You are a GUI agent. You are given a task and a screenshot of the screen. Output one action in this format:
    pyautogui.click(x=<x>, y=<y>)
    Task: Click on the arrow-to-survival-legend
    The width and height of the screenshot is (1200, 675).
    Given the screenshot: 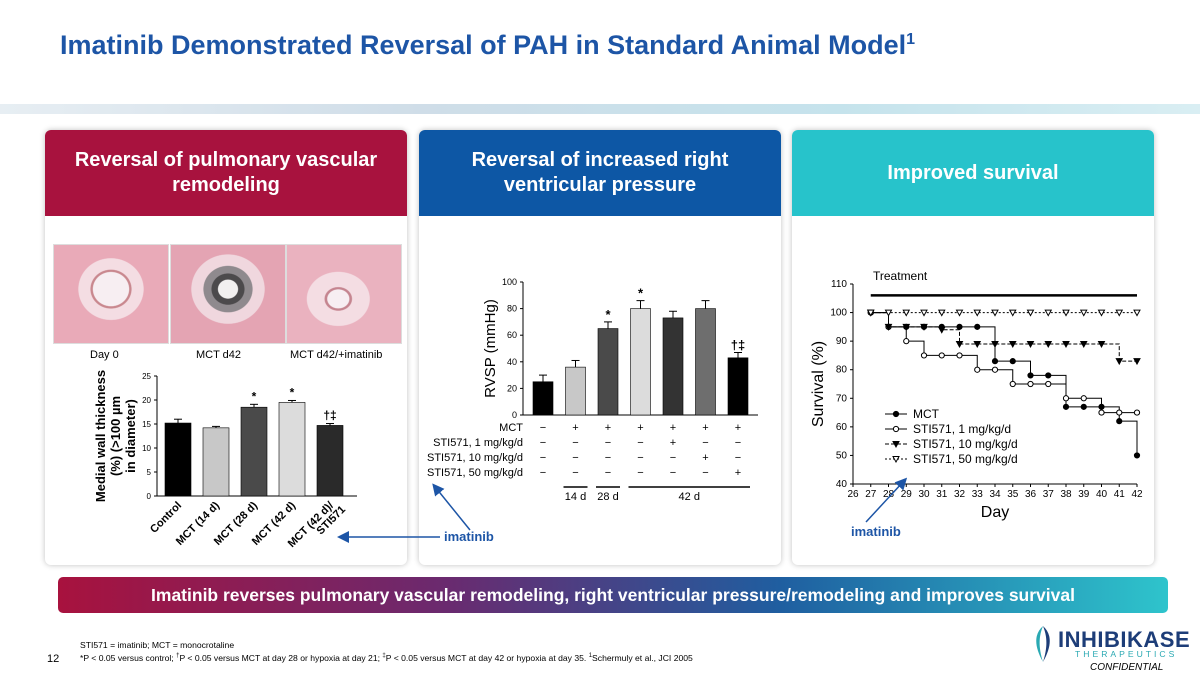 What is the action you would take?
    pyautogui.click(x=886, y=500)
    